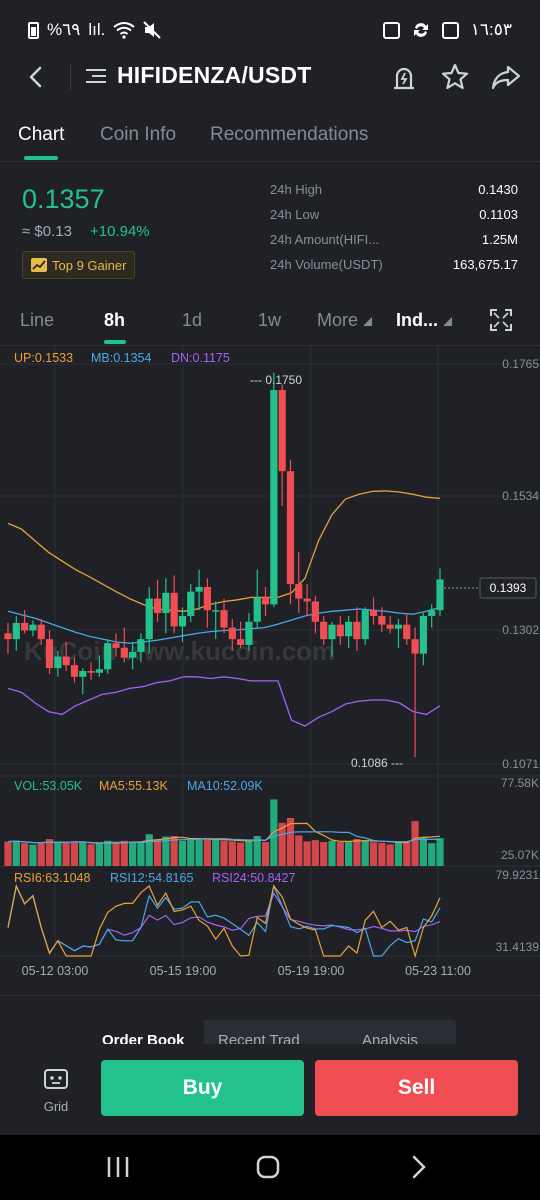 Image resolution: width=540 pixels, height=1200 pixels. What do you see at coordinates (224, 551) in the screenshot?
I see `bollinger-upper-line` at bounding box center [224, 551].